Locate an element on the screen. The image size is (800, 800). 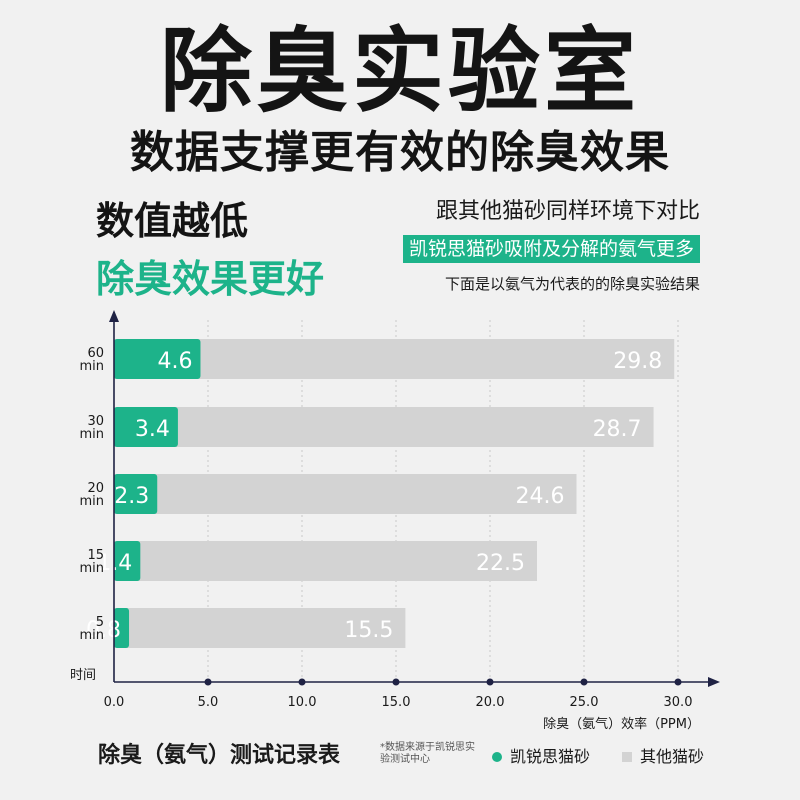
value-label-brand: 0.8 is located at coordinates (103, 630).